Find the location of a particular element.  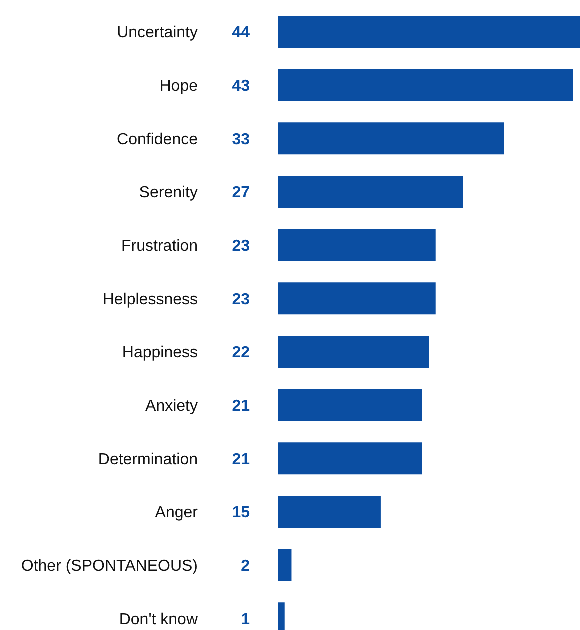

y-tick-label: Happiness is located at coordinates (160, 353).